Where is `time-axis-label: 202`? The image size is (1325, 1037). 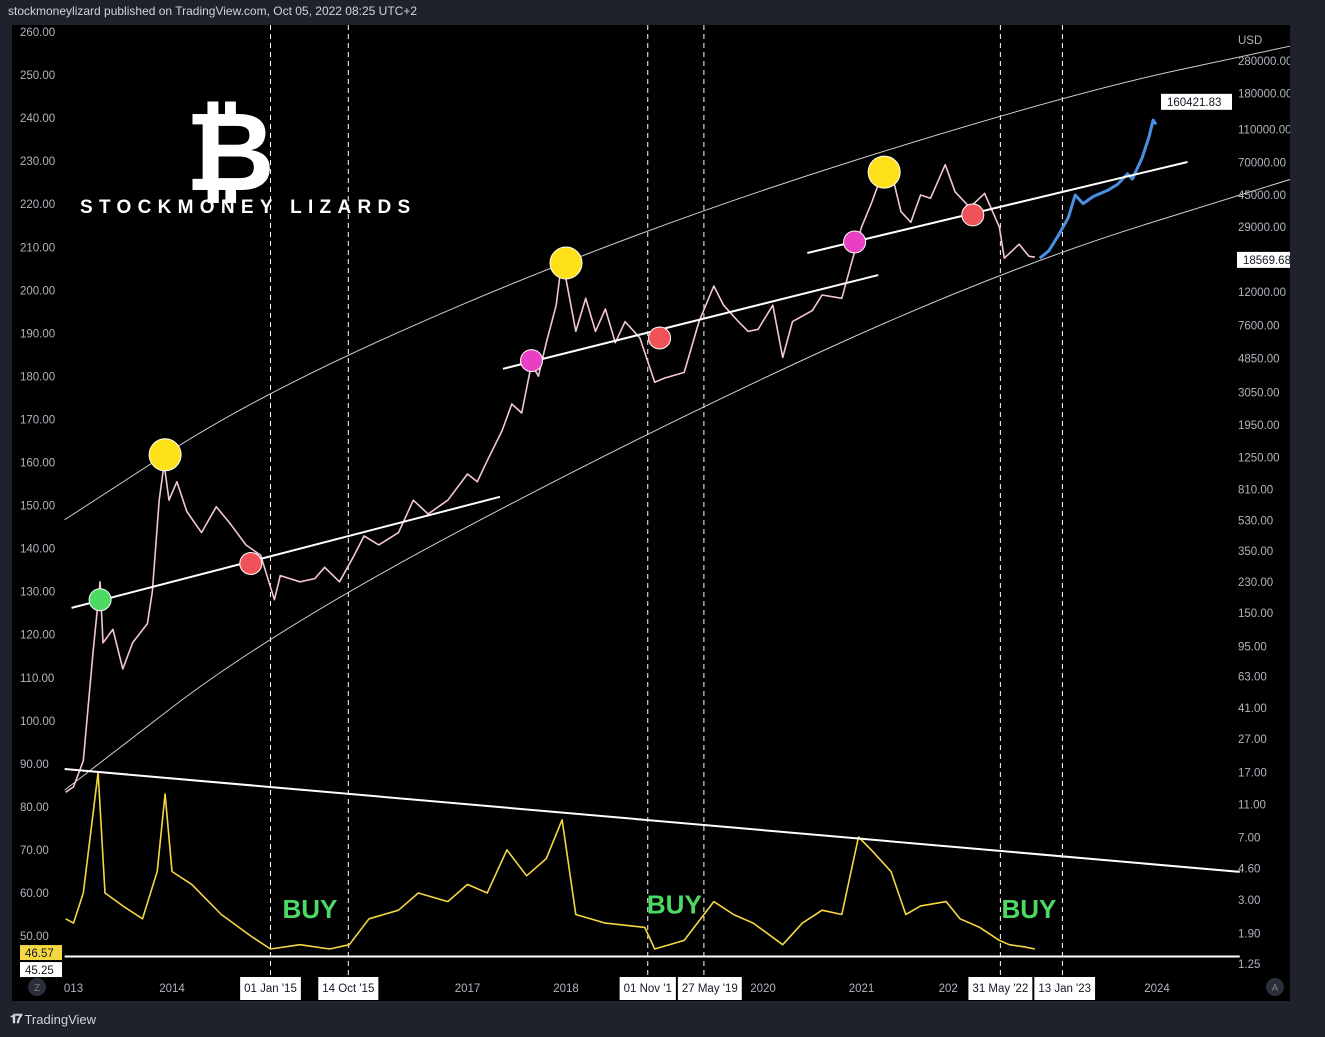
time-axis-label: 202 is located at coordinates (948, 989).